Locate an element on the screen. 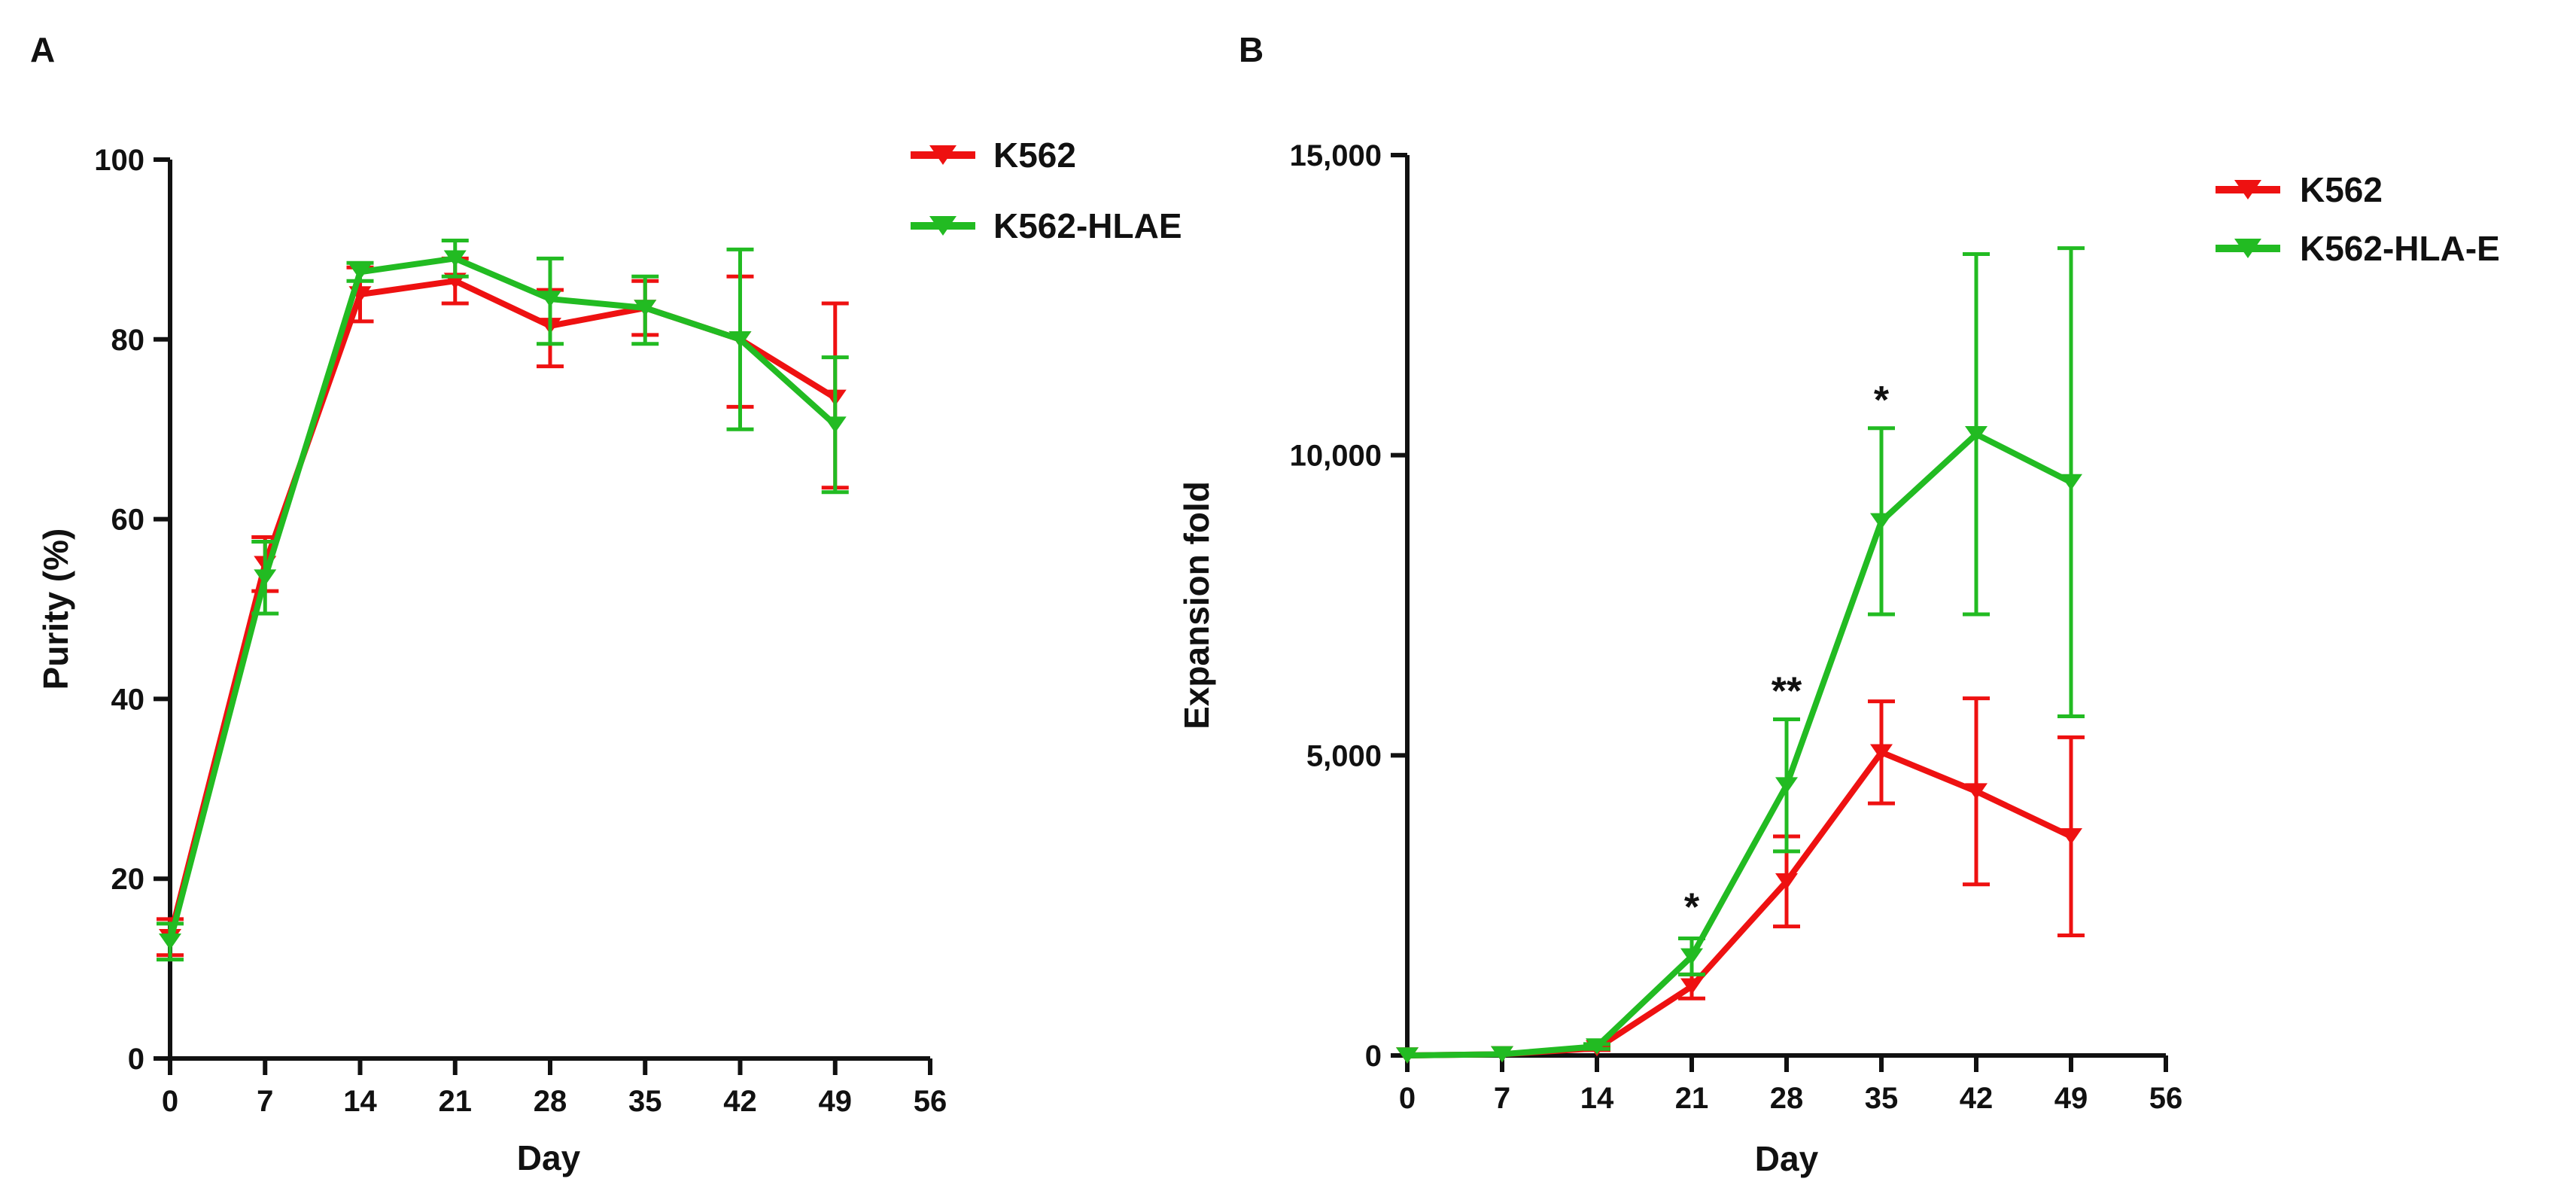 The image size is (2576, 1197). y-tick-label: 40 is located at coordinates (128, 700).